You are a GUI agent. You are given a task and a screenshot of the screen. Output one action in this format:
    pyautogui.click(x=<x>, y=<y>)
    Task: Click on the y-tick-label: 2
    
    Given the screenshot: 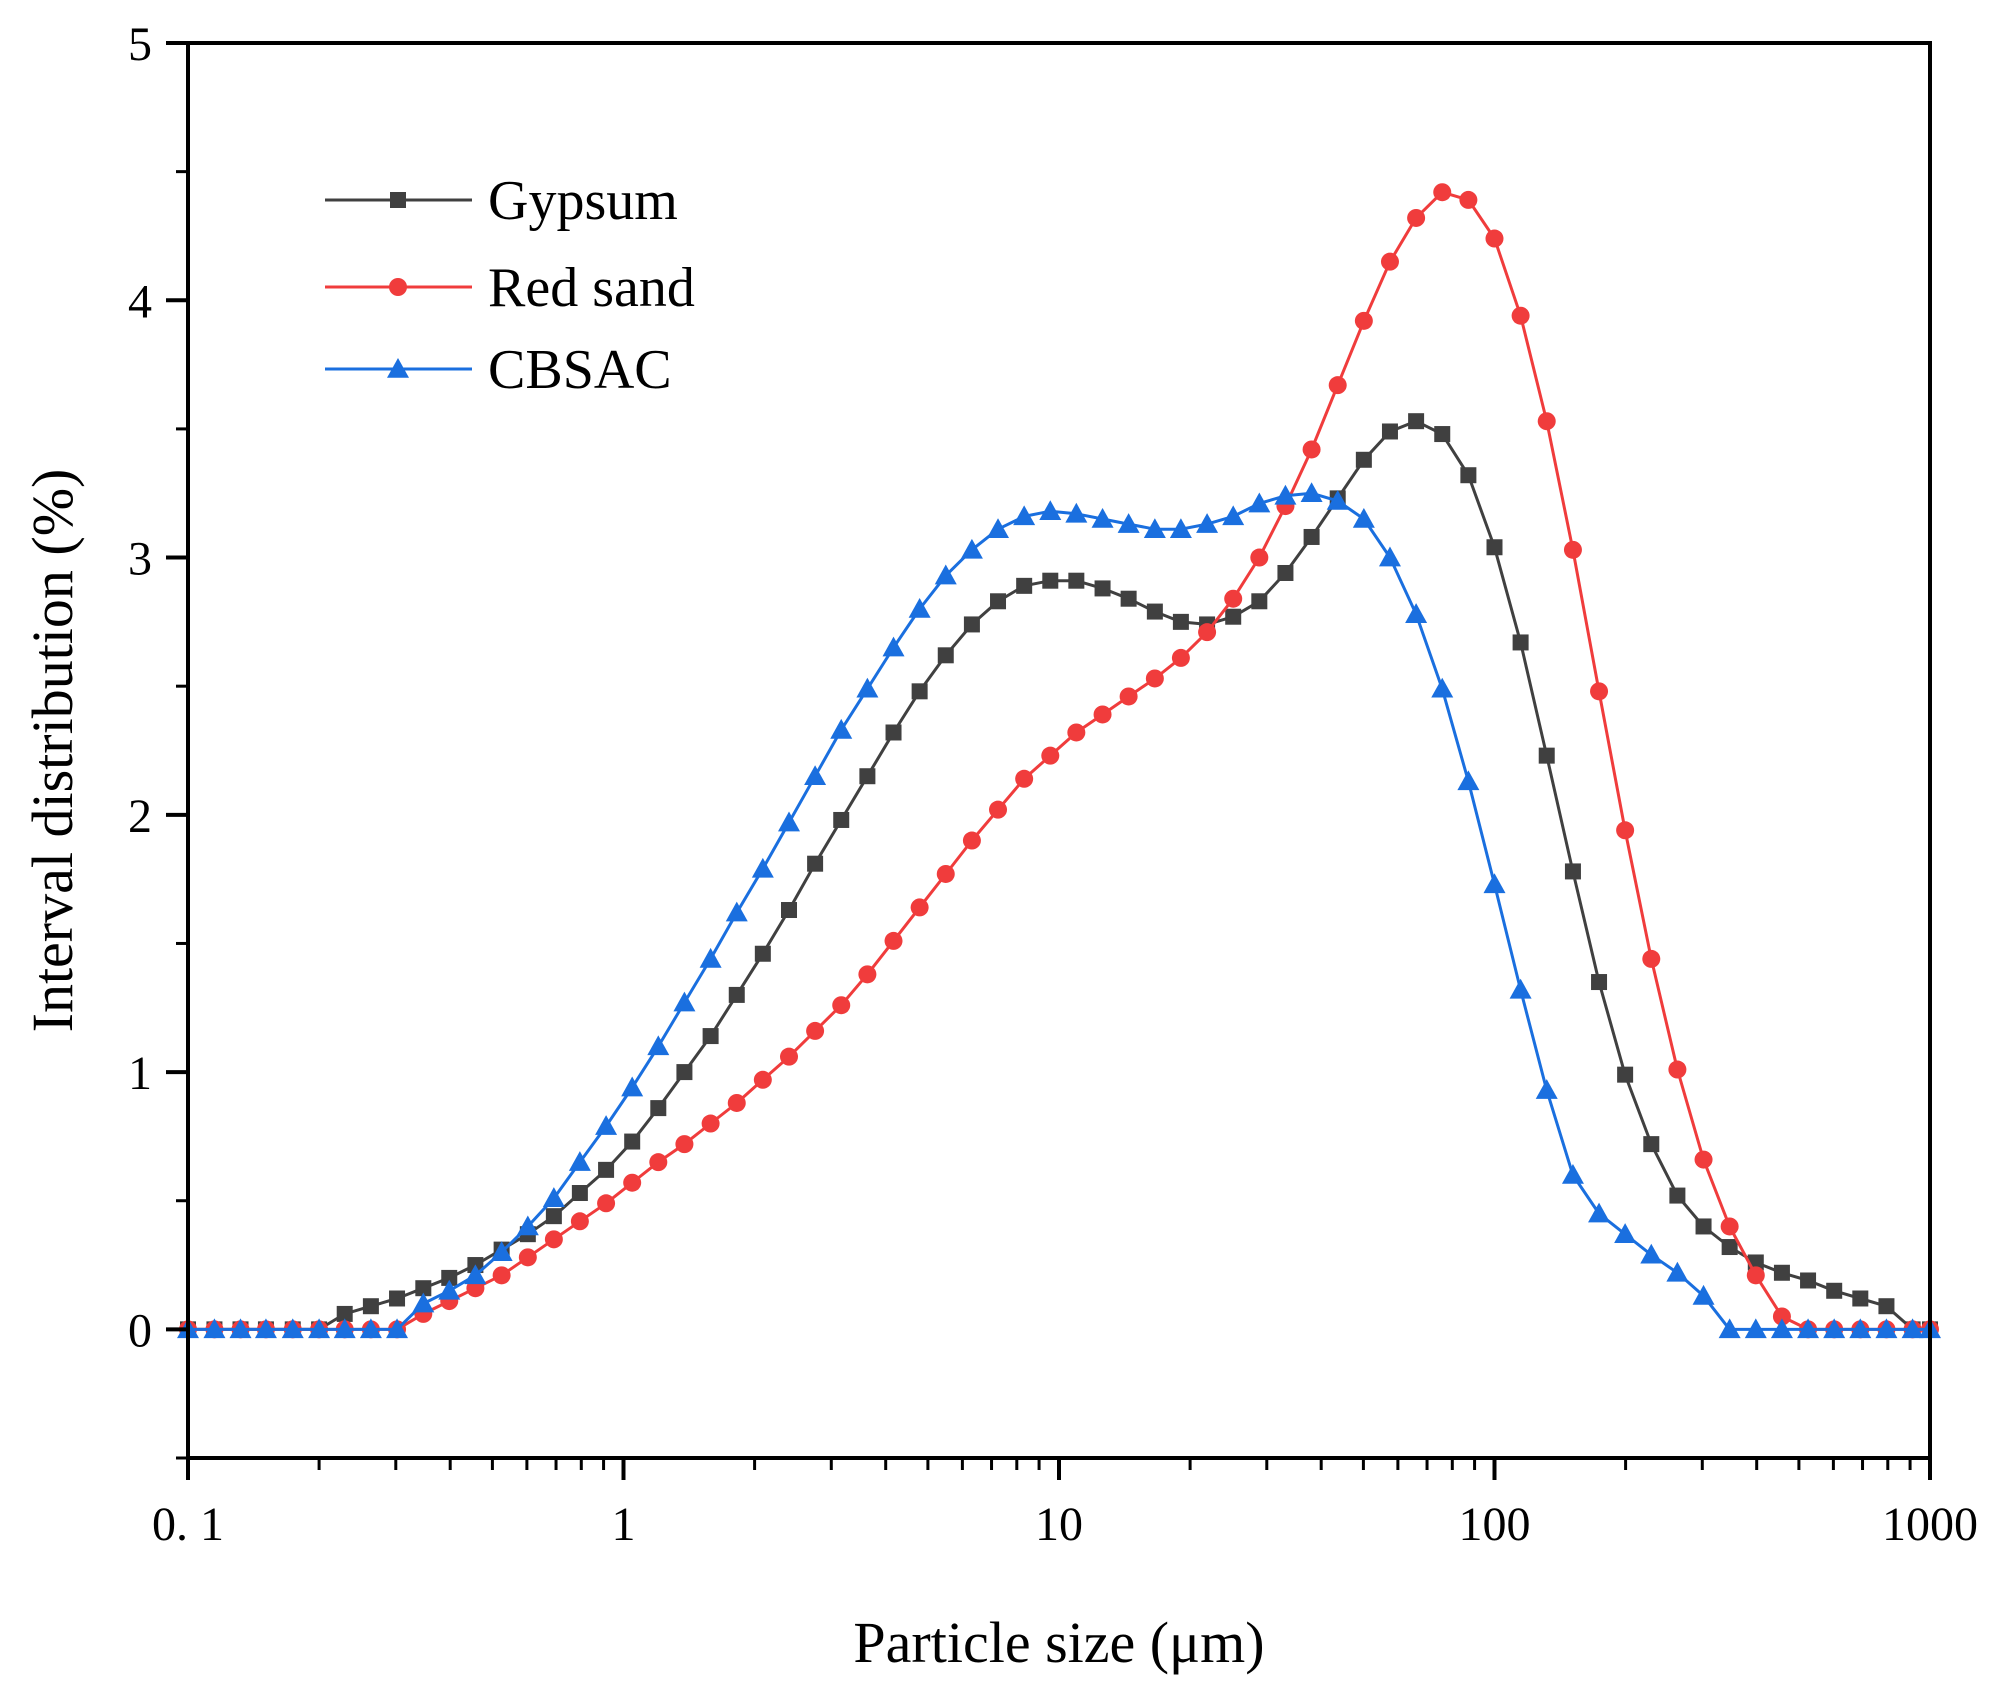 What is the action you would take?
    pyautogui.click(x=140, y=816)
    